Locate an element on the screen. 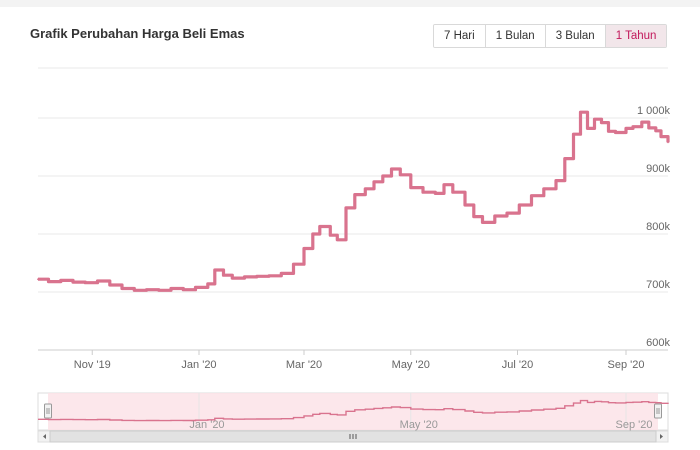 The height and width of the screenshot is (450, 700). x-tick-label: May '20 is located at coordinates (411, 365).